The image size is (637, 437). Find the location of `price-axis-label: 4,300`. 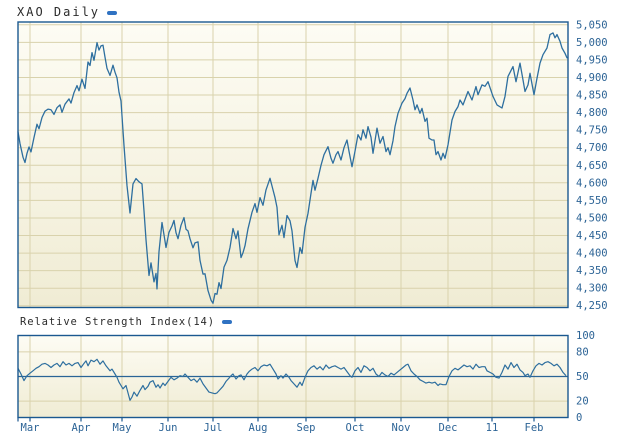

price-axis-label: 4,300 is located at coordinates (592, 289).